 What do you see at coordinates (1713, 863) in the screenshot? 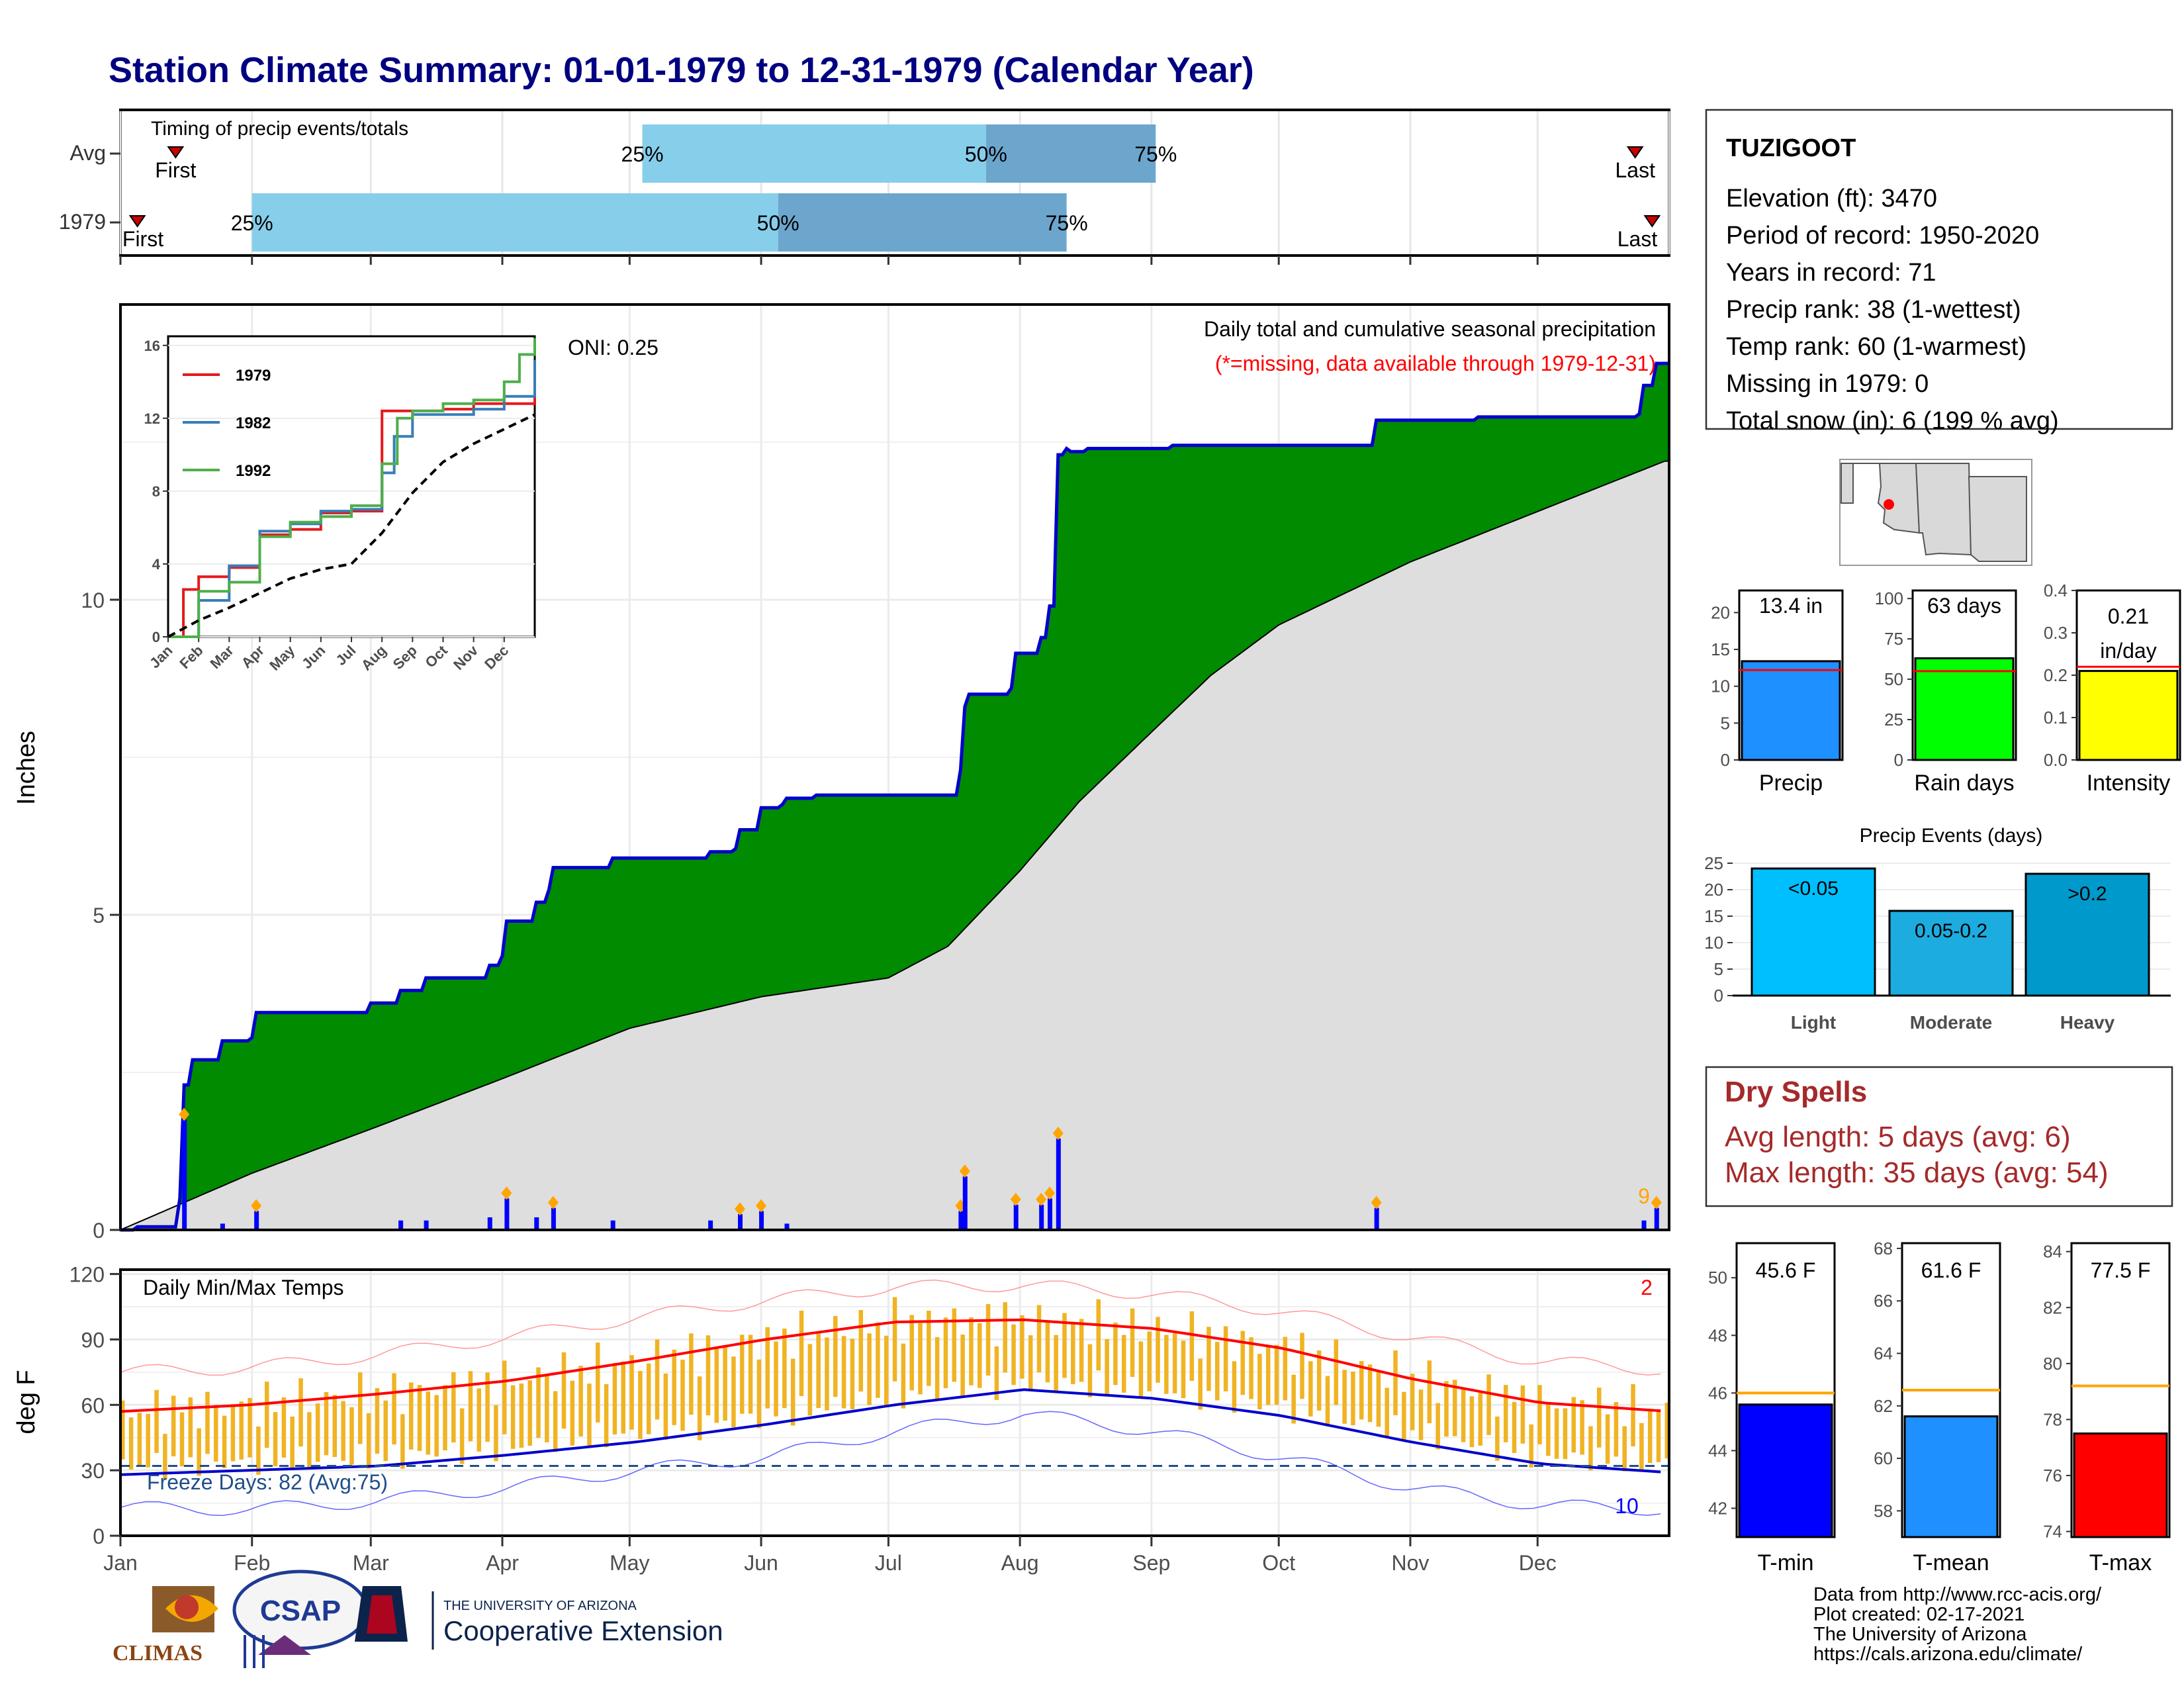
I see `events-y-tick-label: 25` at bounding box center [1713, 863].